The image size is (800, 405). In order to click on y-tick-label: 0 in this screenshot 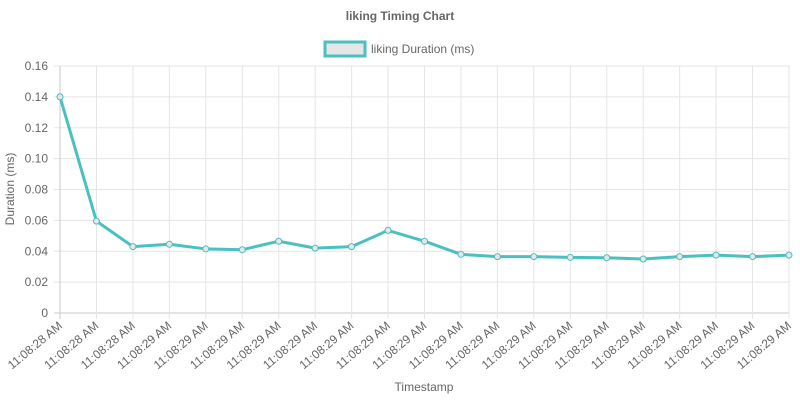, I will do `click(44, 313)`.